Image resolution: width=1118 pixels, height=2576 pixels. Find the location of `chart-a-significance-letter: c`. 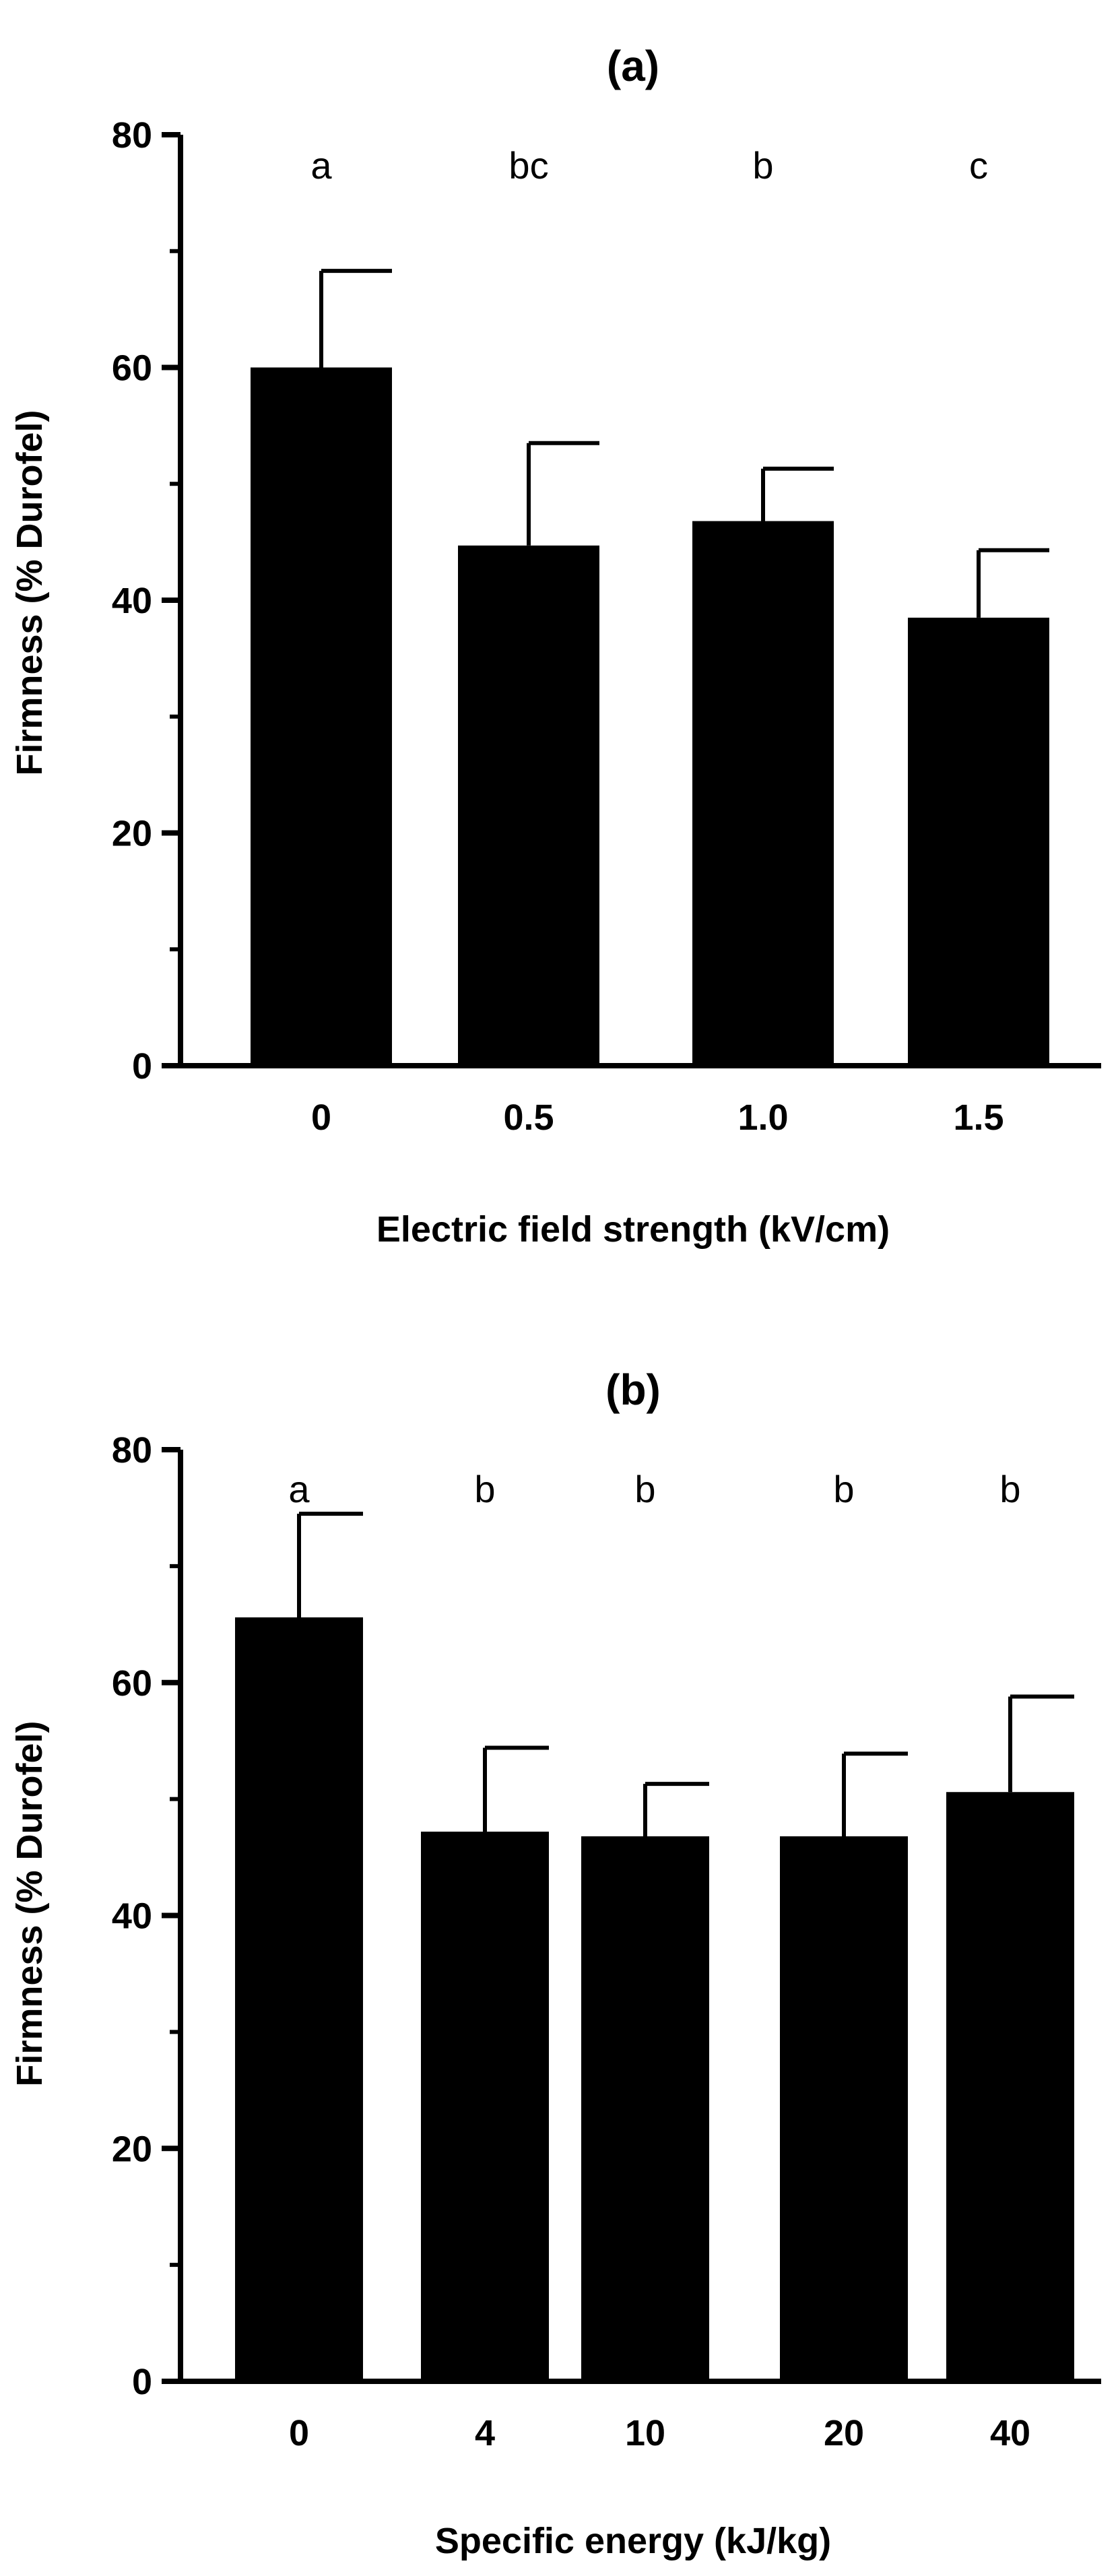

chart-a-significance-letter: c is located at coordinates (978, 165).